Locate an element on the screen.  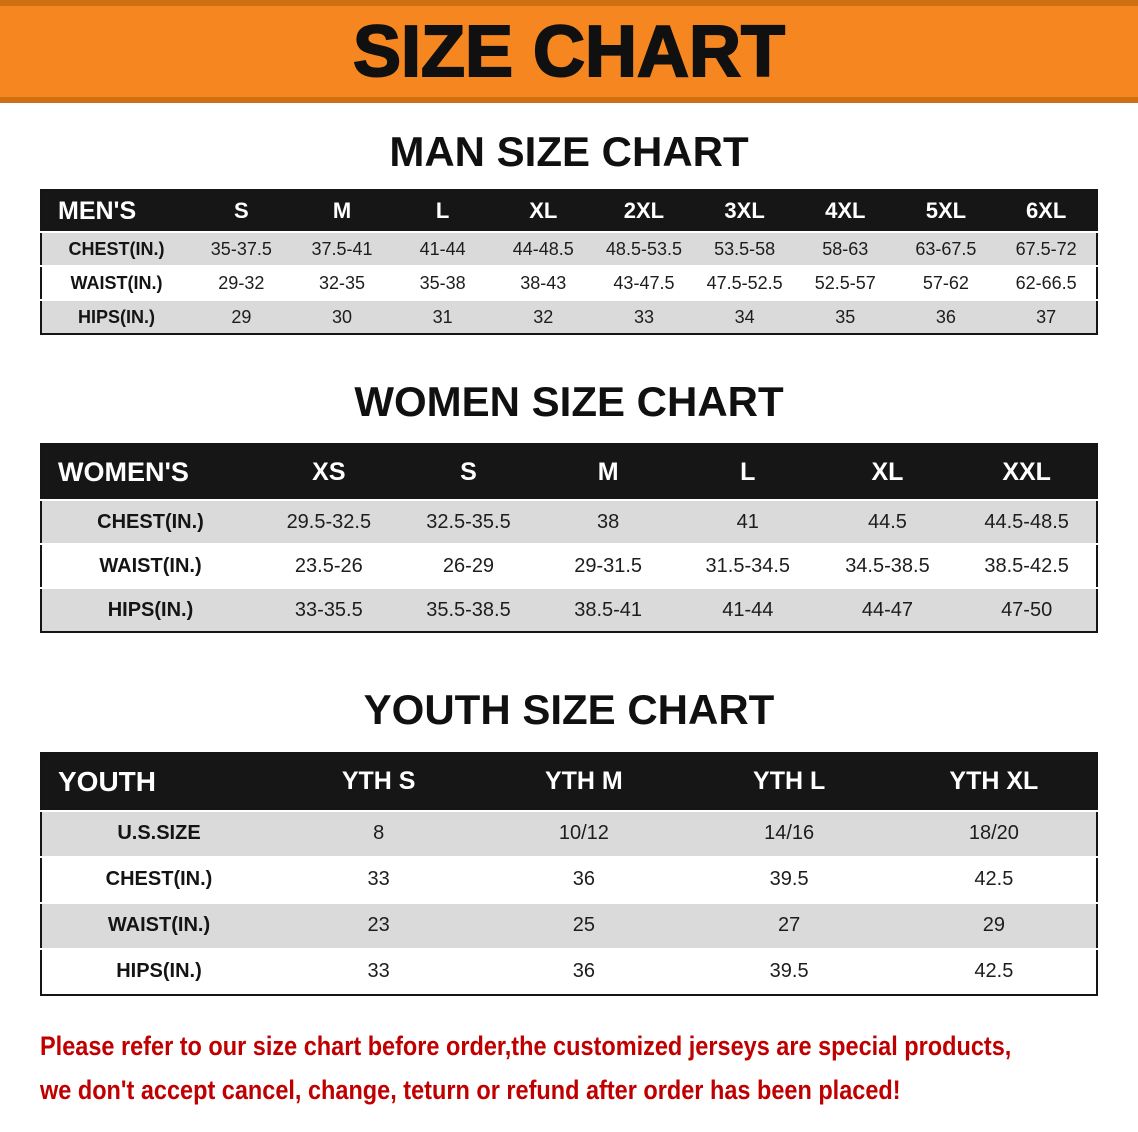
size-header-cell: YTH S is located at coordinates (378, 781).